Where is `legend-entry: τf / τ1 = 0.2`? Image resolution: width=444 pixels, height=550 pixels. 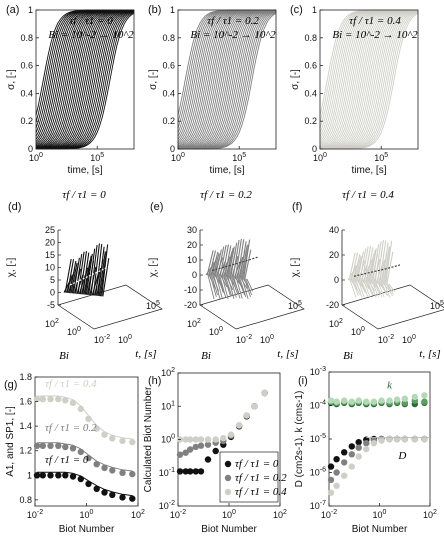 legend-entry: τf / τ1 = 0.2 is located at coordinates (261, 478).